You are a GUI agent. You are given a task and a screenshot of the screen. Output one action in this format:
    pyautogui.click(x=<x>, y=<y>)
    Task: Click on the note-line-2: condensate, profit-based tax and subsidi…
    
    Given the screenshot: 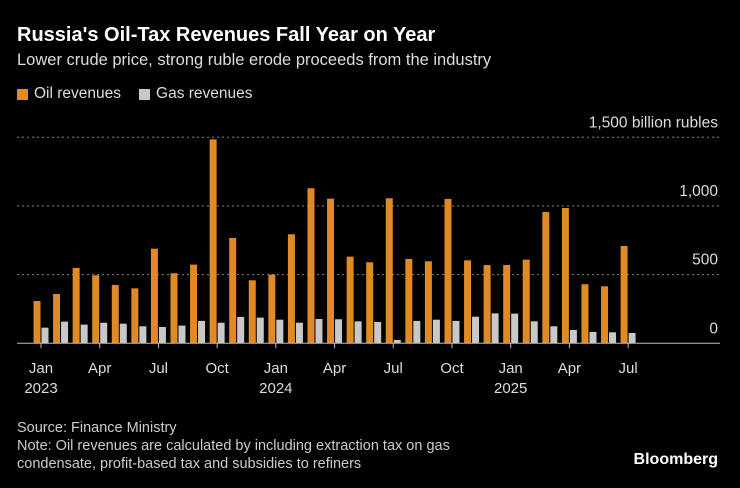 What is the action you would take?
    pyautogui.click(x=189, y=464)
    